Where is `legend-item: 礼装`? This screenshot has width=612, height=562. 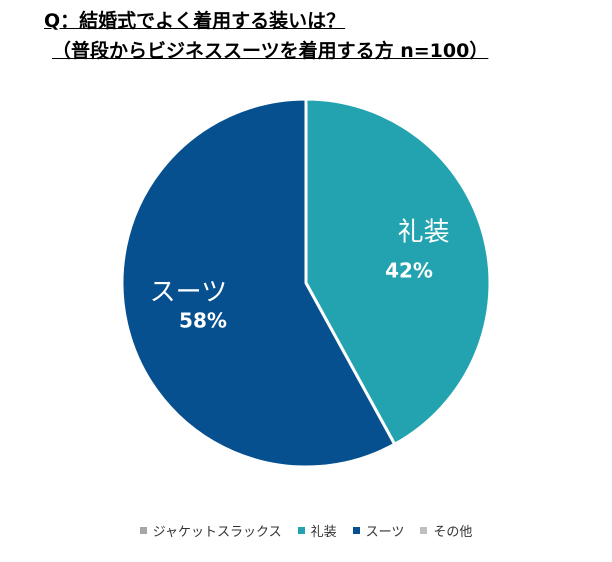
legend-item: 礼装 is located at coordinates (317, 530).